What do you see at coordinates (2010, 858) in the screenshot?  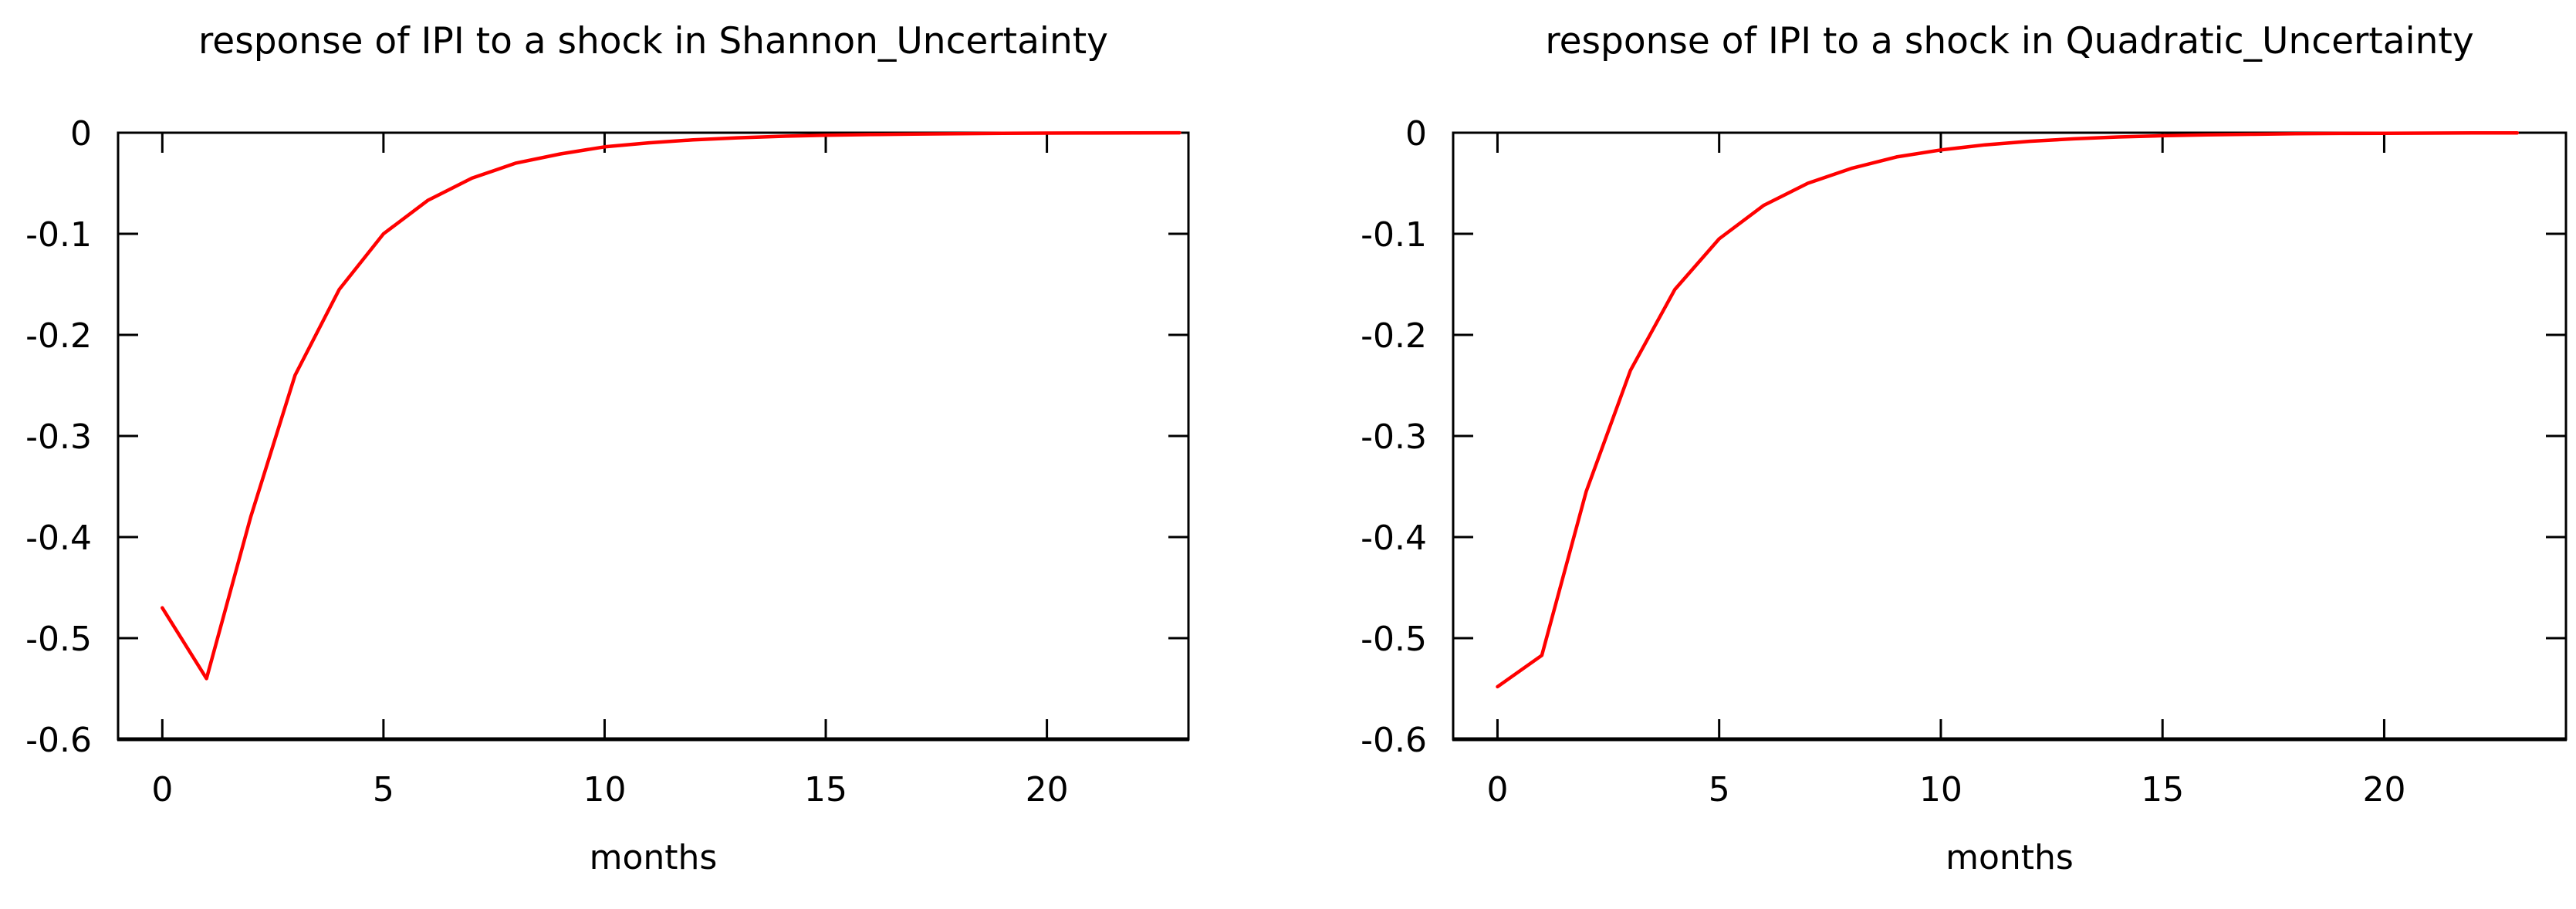 I see `x-axis-label-quadratic: months` at bounding box center [2010, 858].